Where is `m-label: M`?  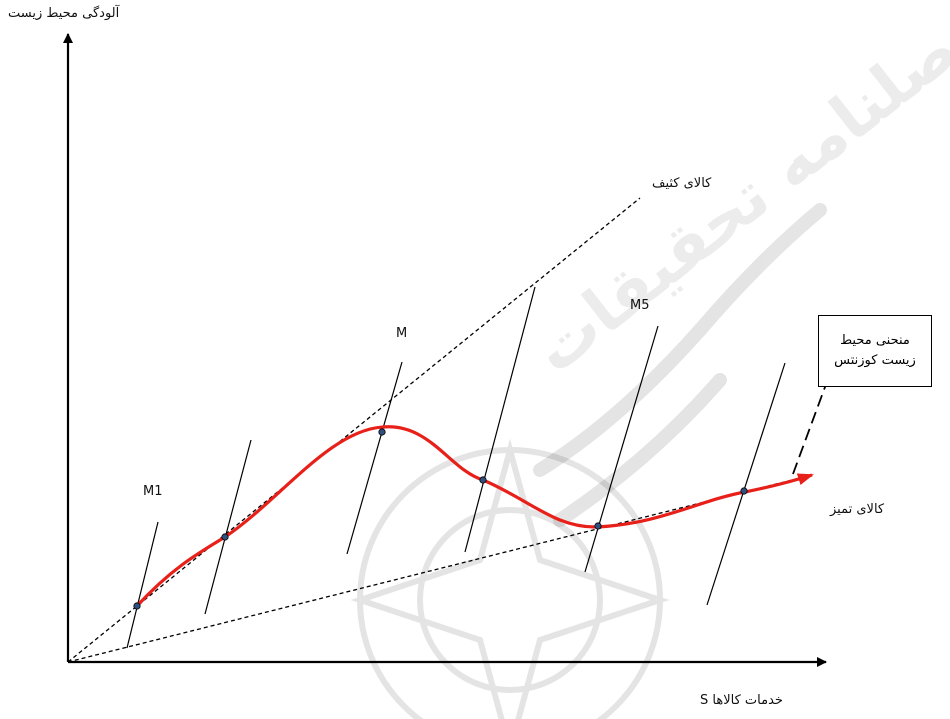 m-label: M is located at coordinates (402, 333).